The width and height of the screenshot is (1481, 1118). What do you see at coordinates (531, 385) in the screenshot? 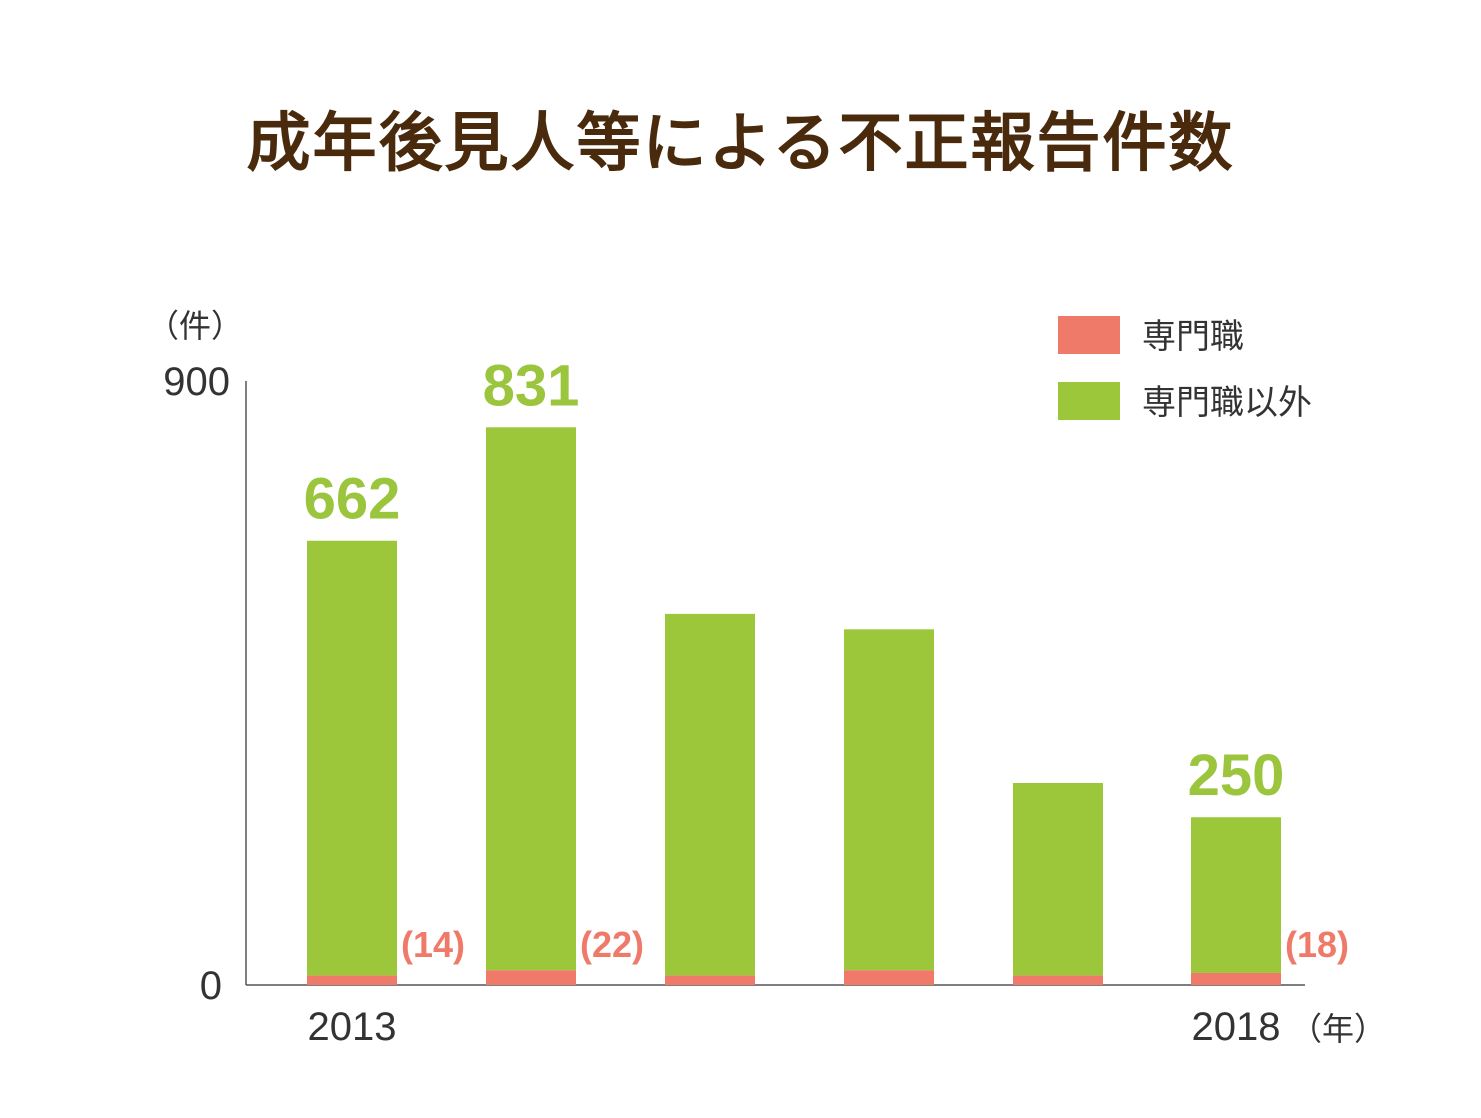
I see `total-value-label: 831` at bounding box center [531, 385].